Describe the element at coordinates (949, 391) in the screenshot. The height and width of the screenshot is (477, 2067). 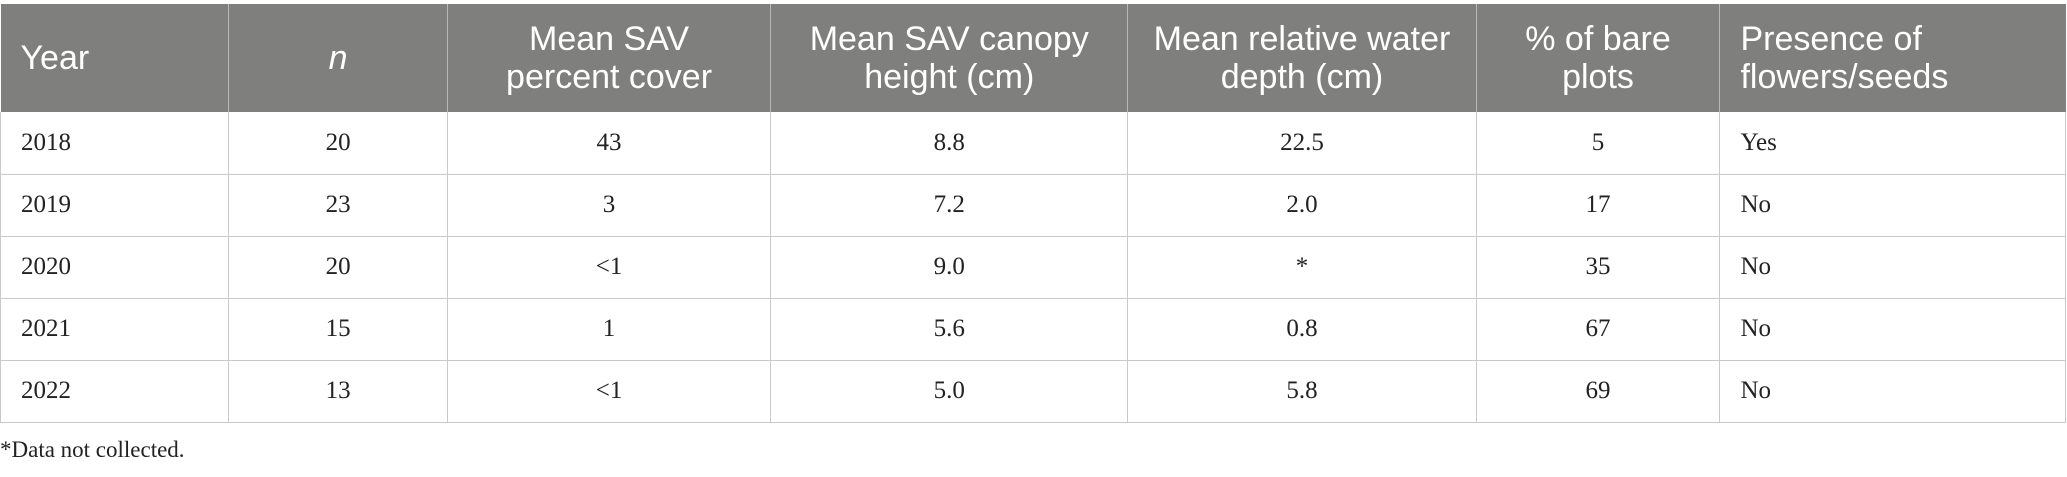
I see `cell-canopy-height: 5.0` at that location.